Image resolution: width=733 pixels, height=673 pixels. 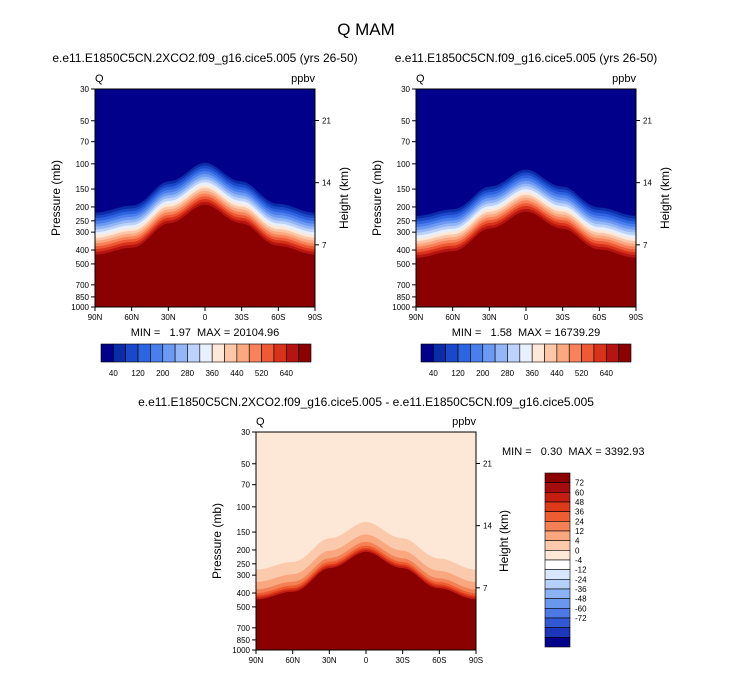 What do you see at coordinates (303, 79) in the screenshot?
I see `panel-1-right-label: ppbv` at bounding box center [303, 79].